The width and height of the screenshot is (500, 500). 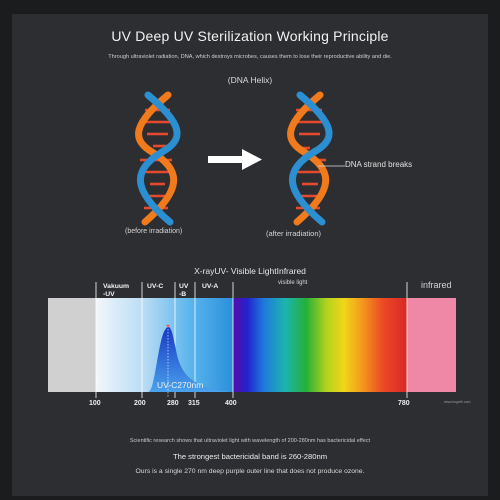 I want to click on xray-band, so click(x=72, y=345).